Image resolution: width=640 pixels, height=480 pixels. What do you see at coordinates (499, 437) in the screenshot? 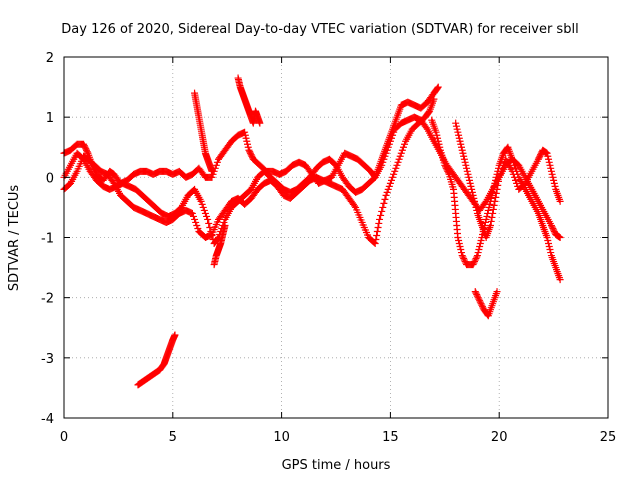
I see `x-tick-label: 20` at bounding box center [499, 437].